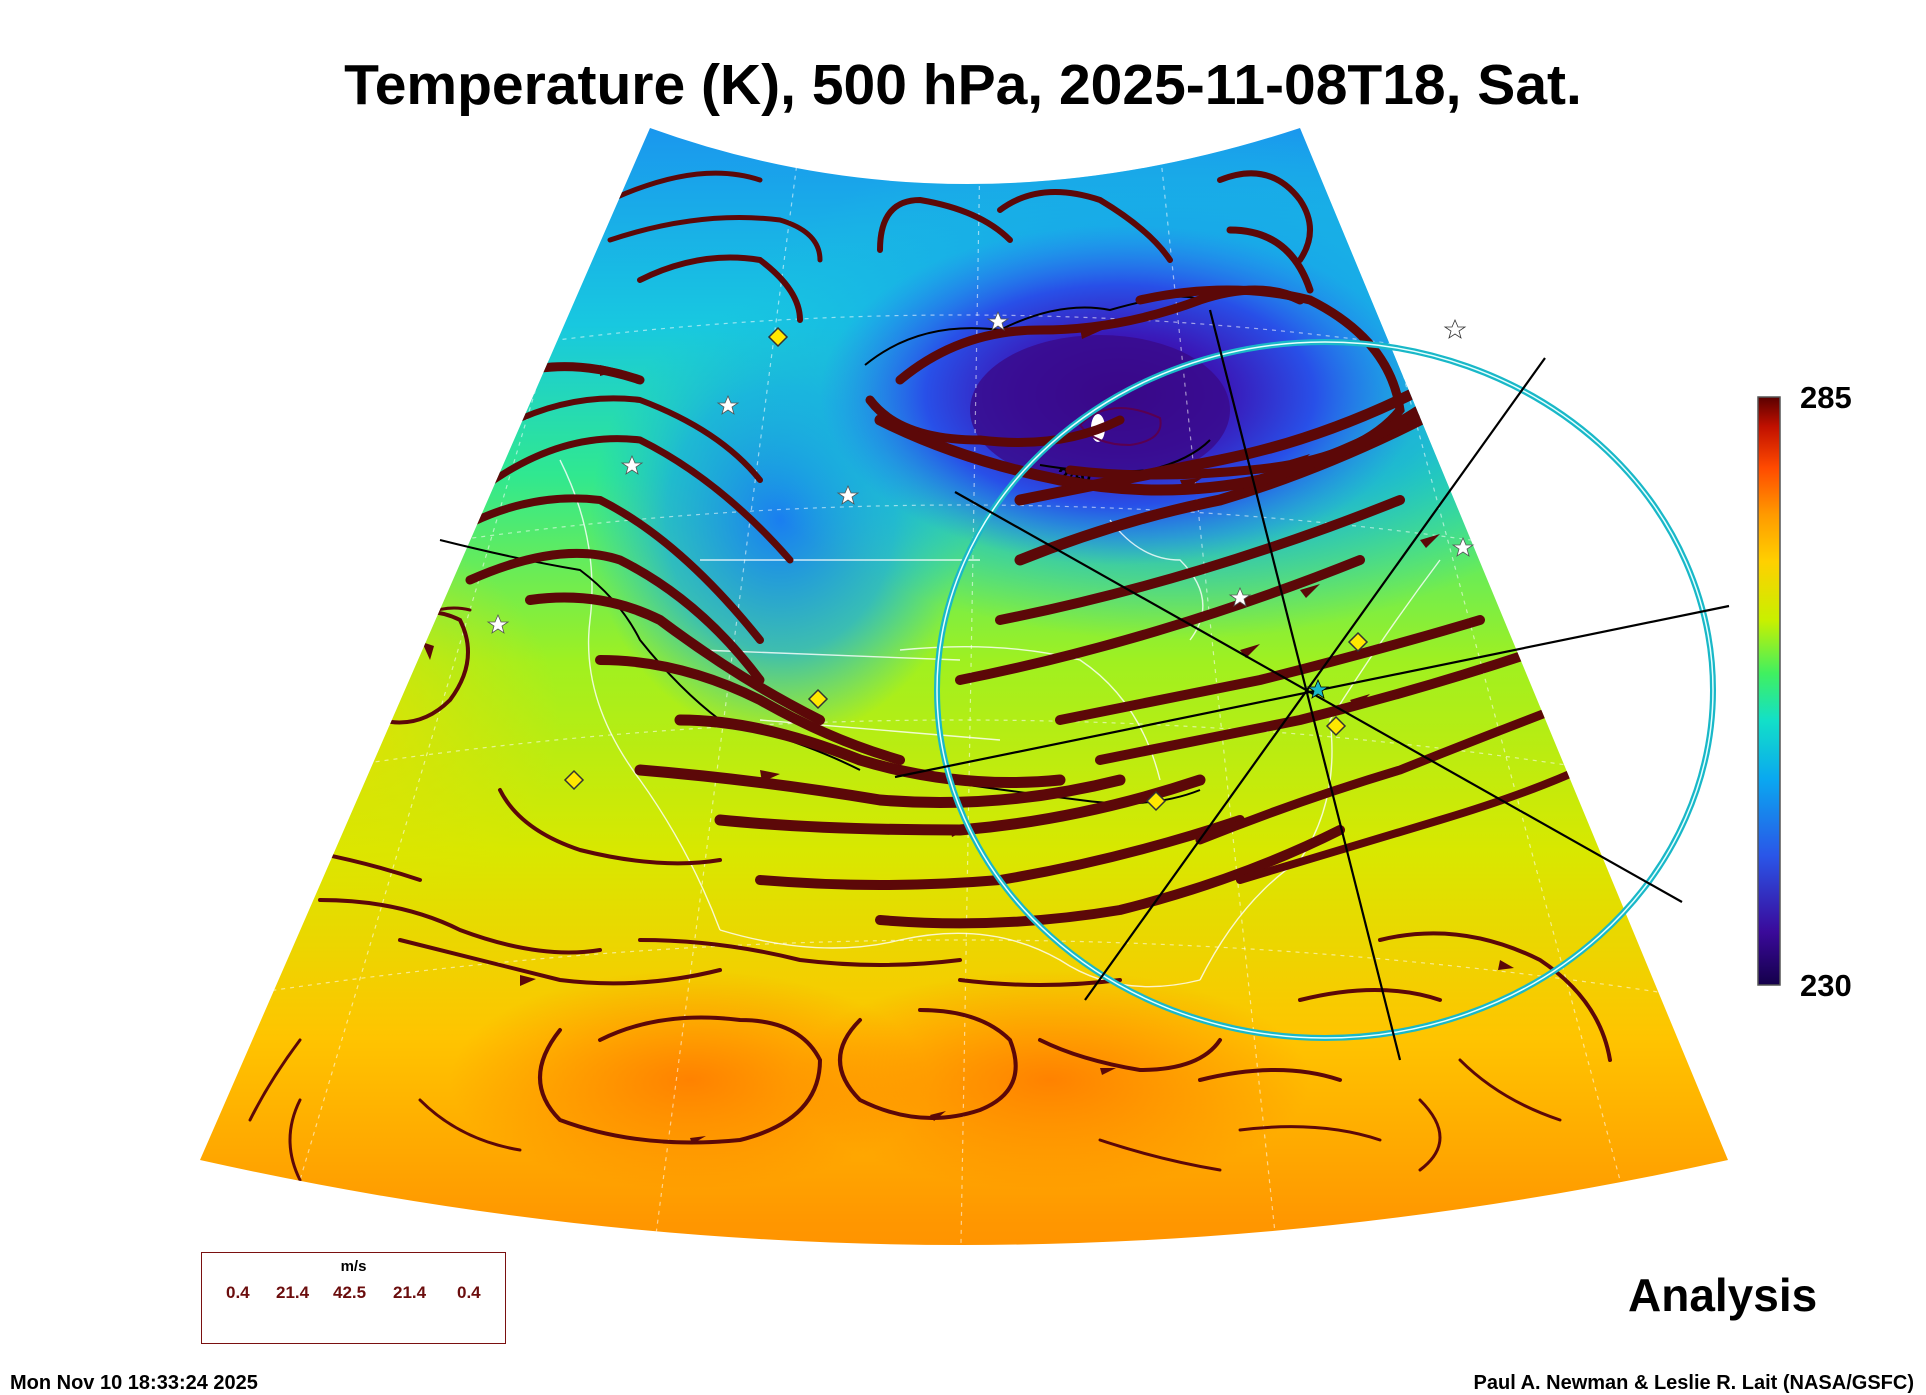 Image resolution: width=1926 pixels, height=1395 pixels. I want to click on legend-speed: 42.5, so click(350, 1292).